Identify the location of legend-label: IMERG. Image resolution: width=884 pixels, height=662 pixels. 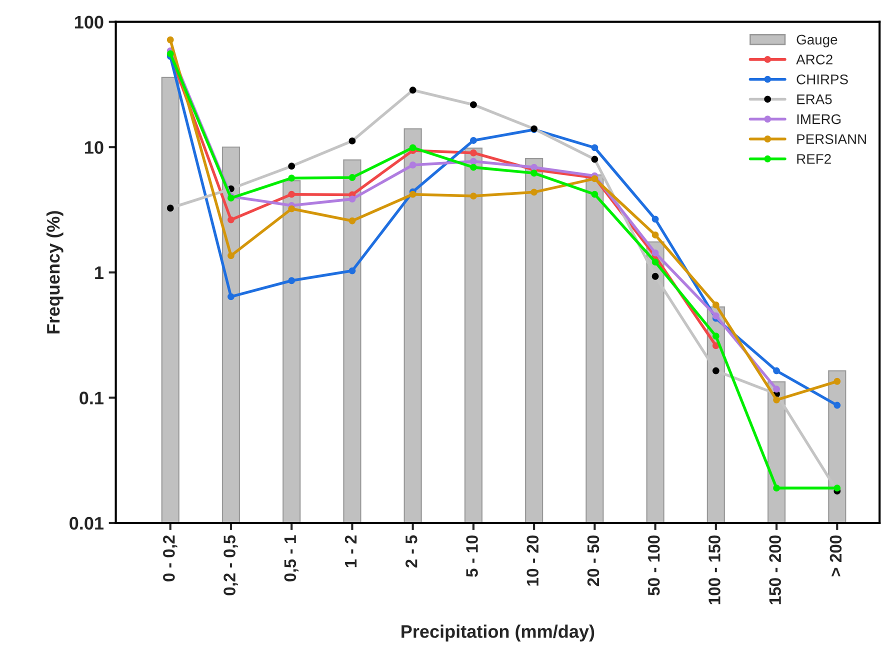
(819, 119).